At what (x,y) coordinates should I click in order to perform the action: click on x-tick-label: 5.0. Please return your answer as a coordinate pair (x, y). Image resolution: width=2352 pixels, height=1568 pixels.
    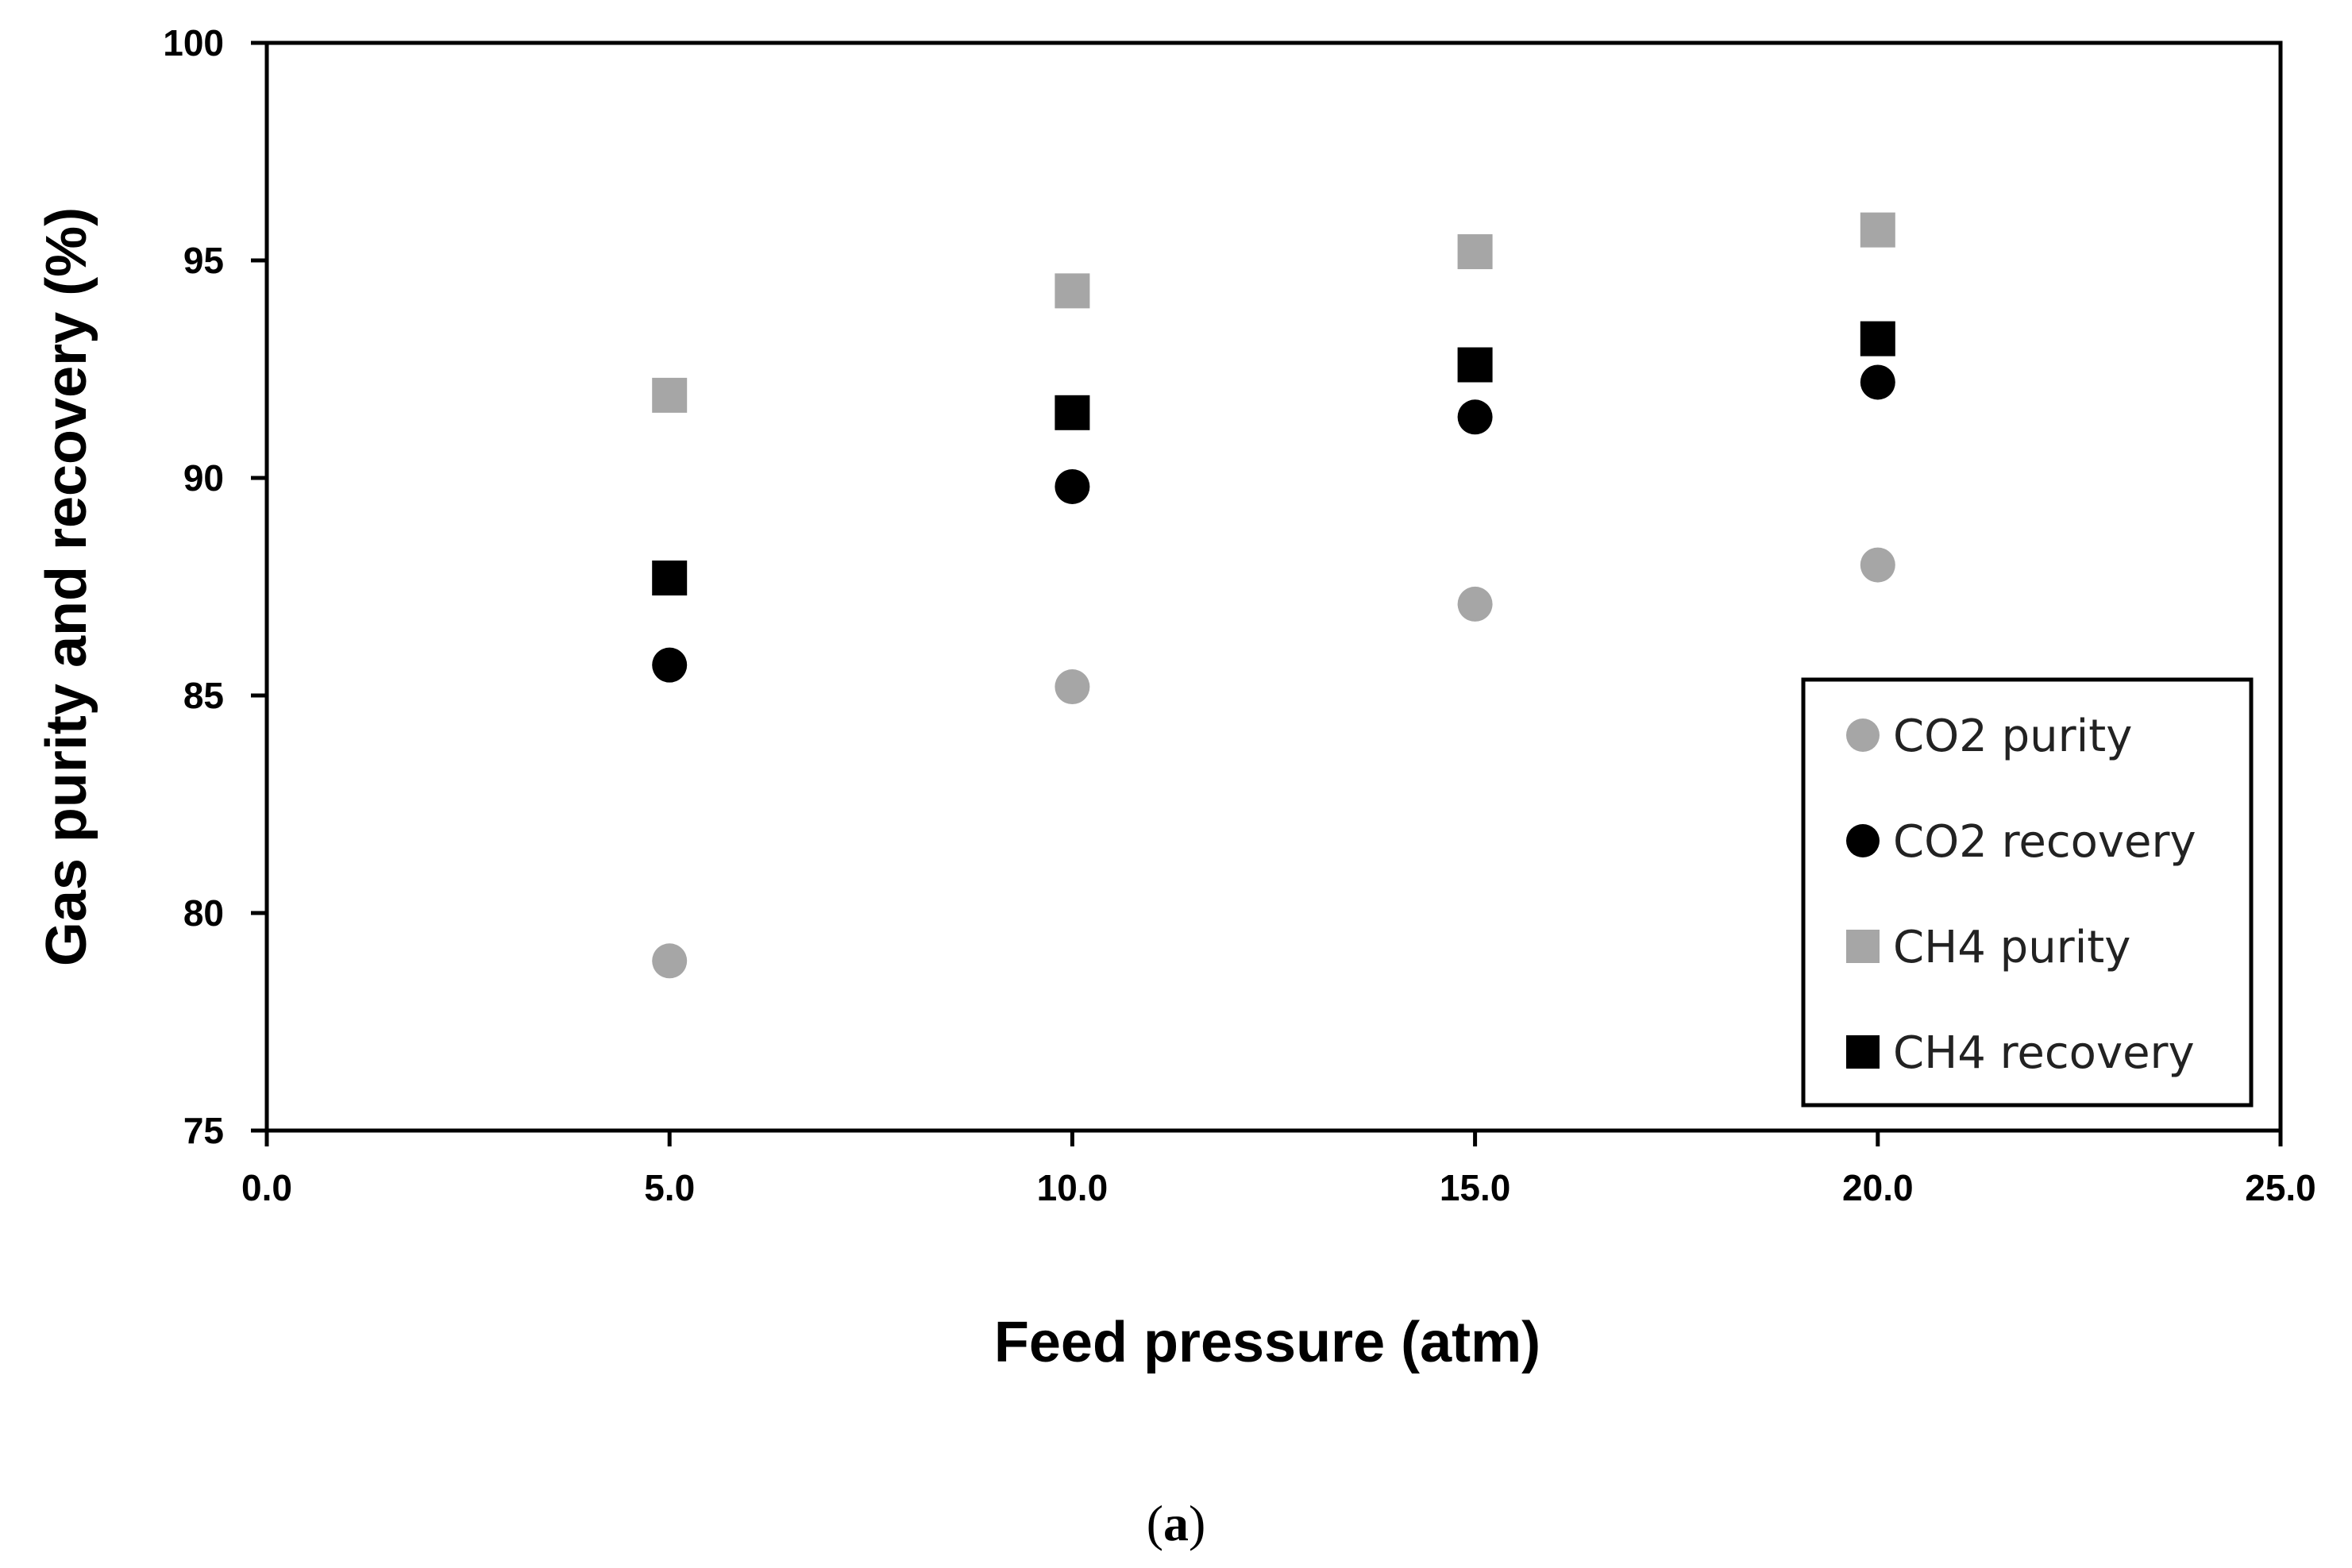
    Looking at the image, I should click on (670, 1187).